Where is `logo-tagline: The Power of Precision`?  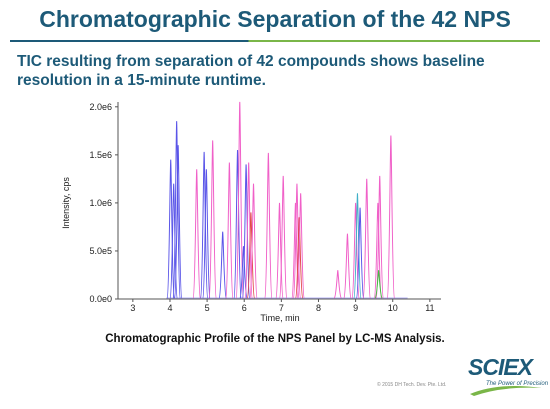
logo-tagline: The Power of Precision is located at coordinates (517, 384).